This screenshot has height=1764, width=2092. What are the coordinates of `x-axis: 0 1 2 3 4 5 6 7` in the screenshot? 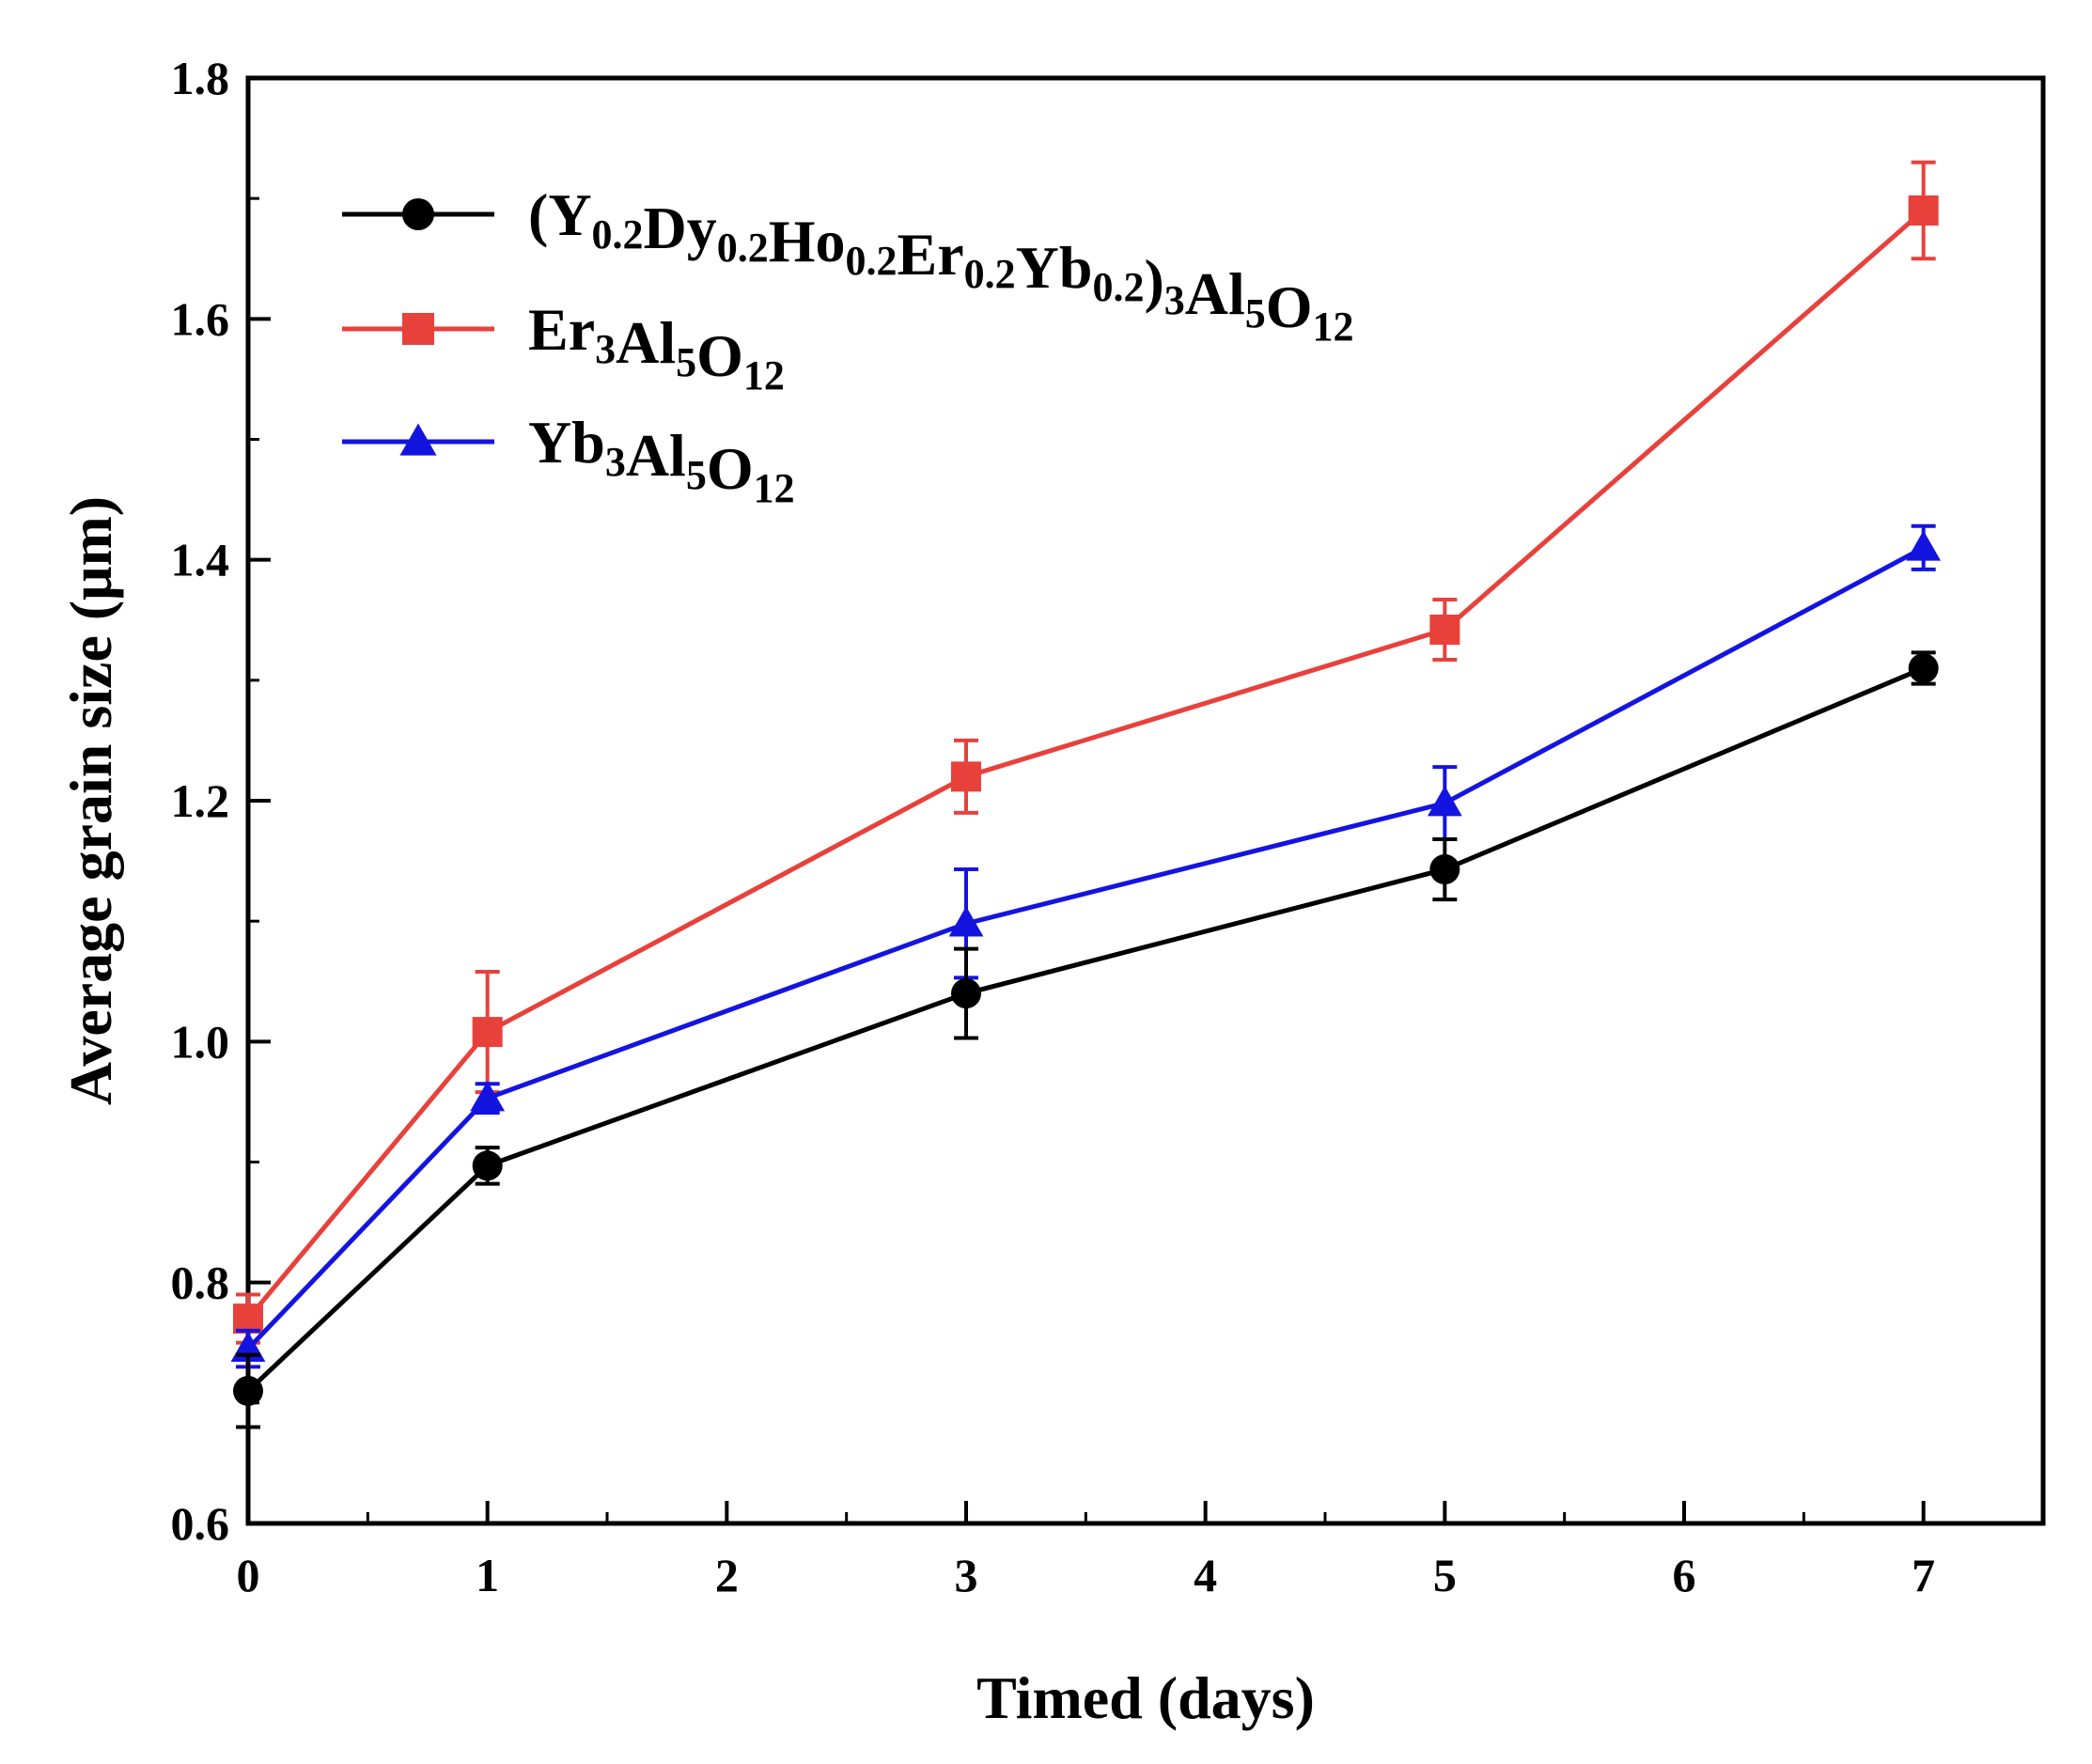 It's located at (1086, 1551).